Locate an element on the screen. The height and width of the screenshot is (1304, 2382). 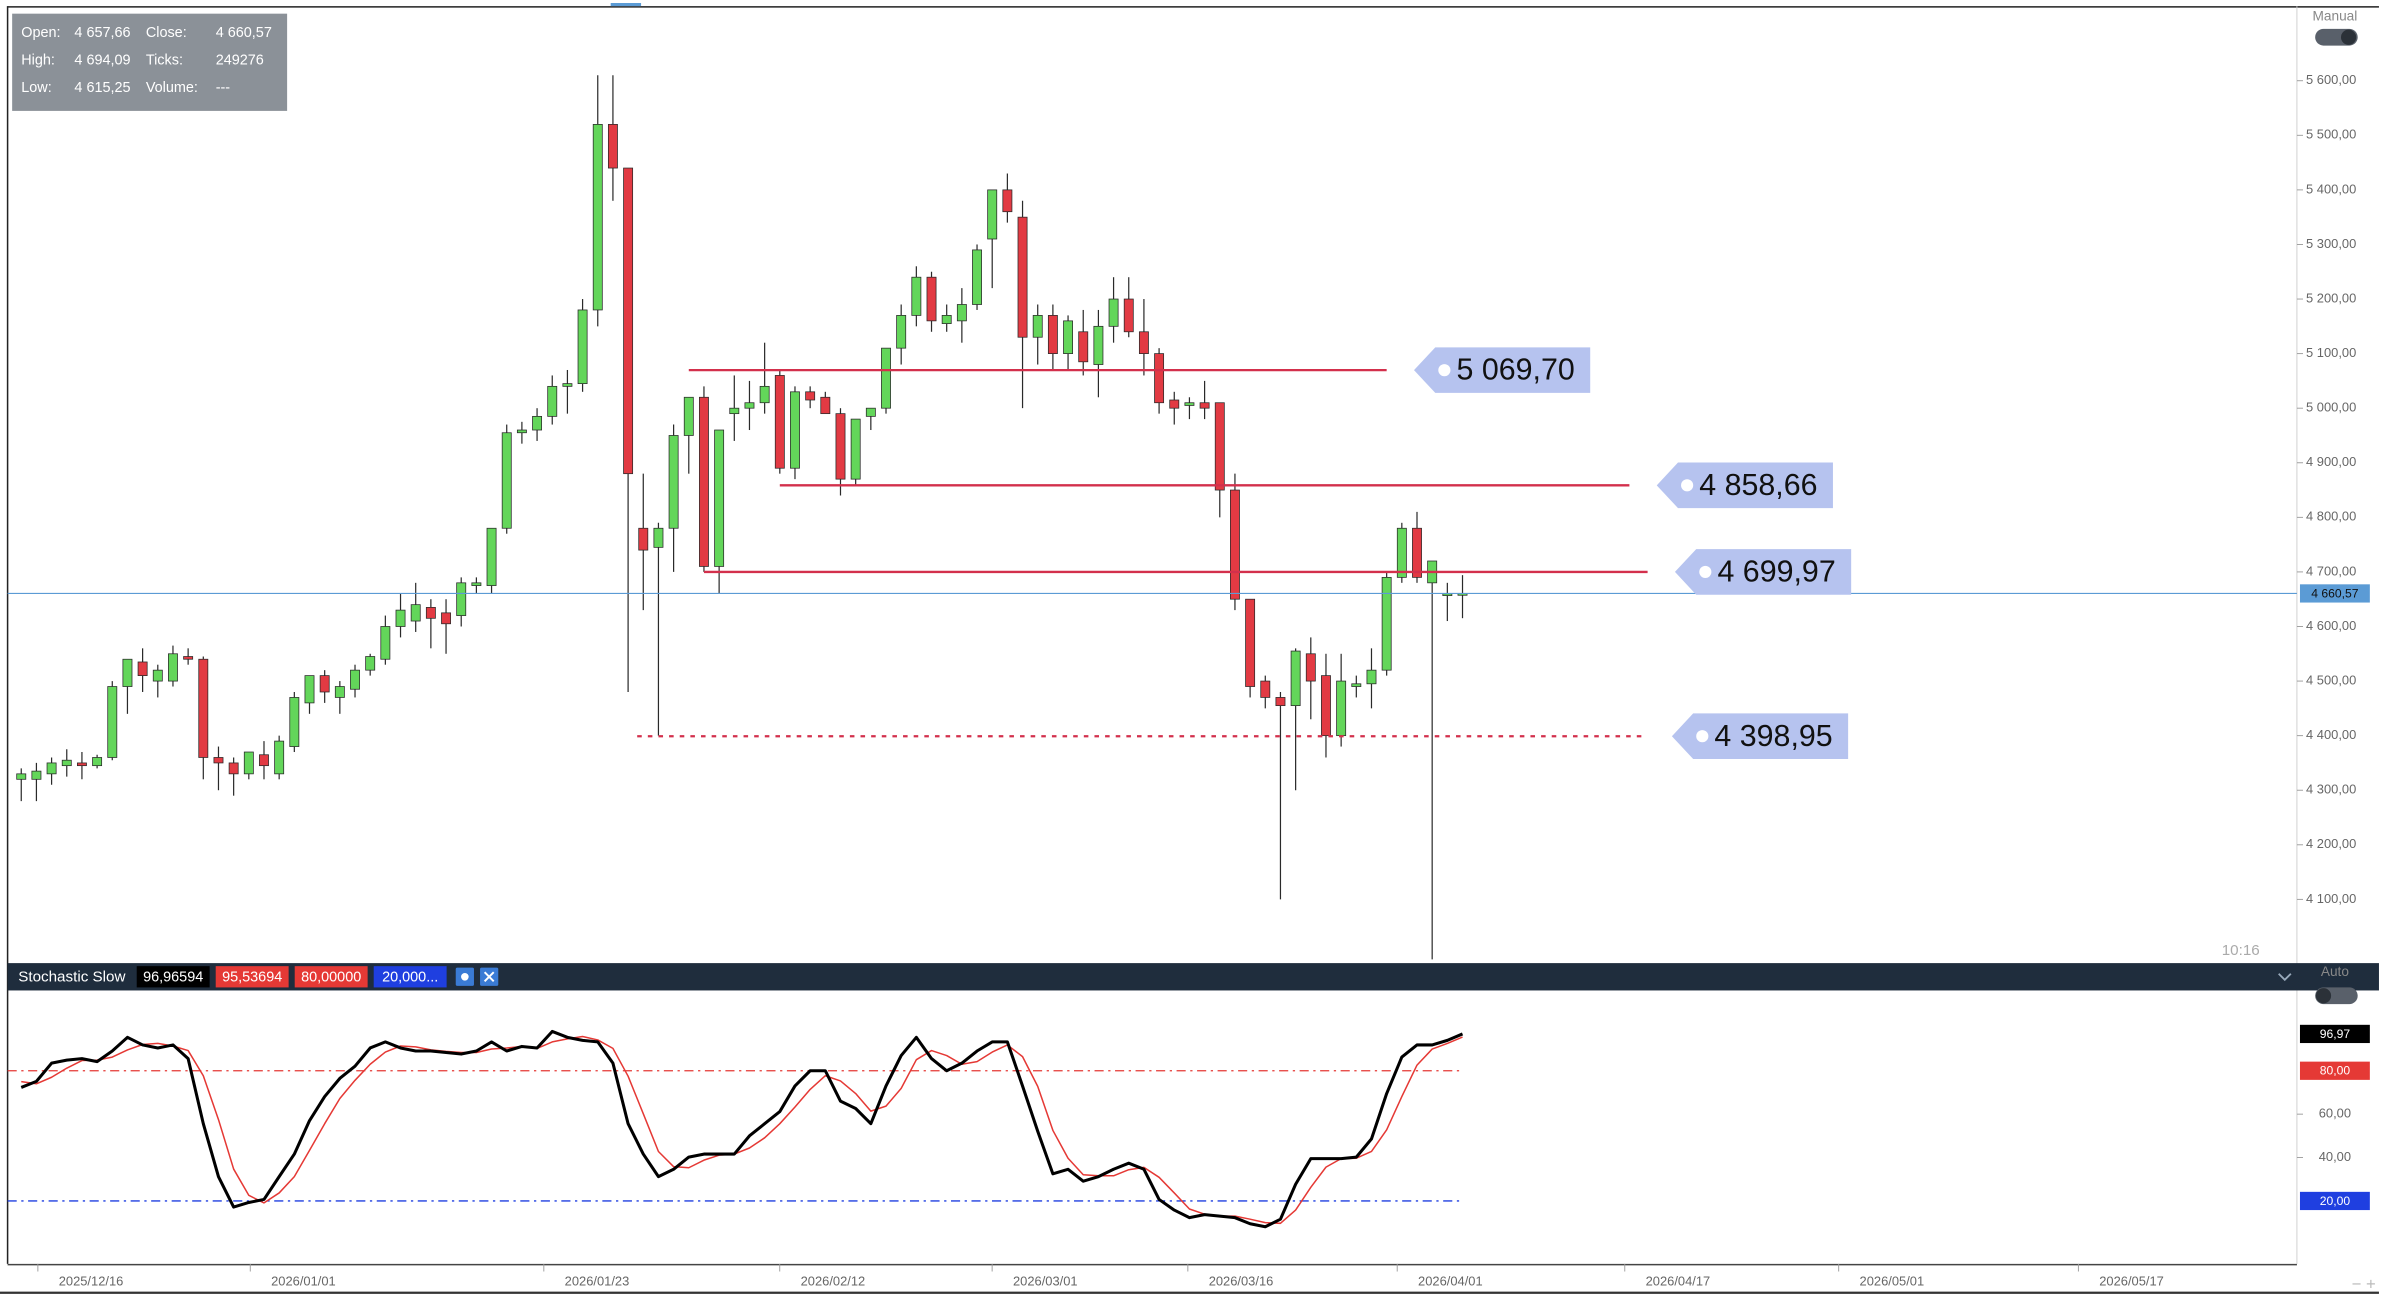
legend-value: 96,96594 is located at coordinates (173, 977).